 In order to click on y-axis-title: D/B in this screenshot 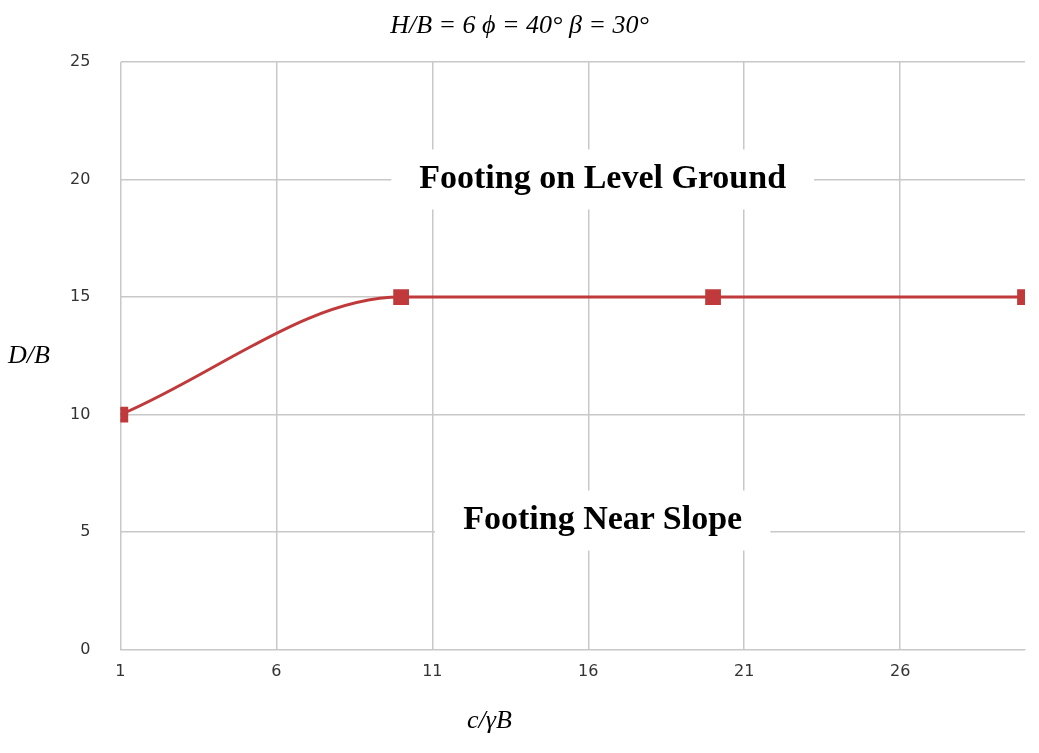, I will do `click(29, 355)`.